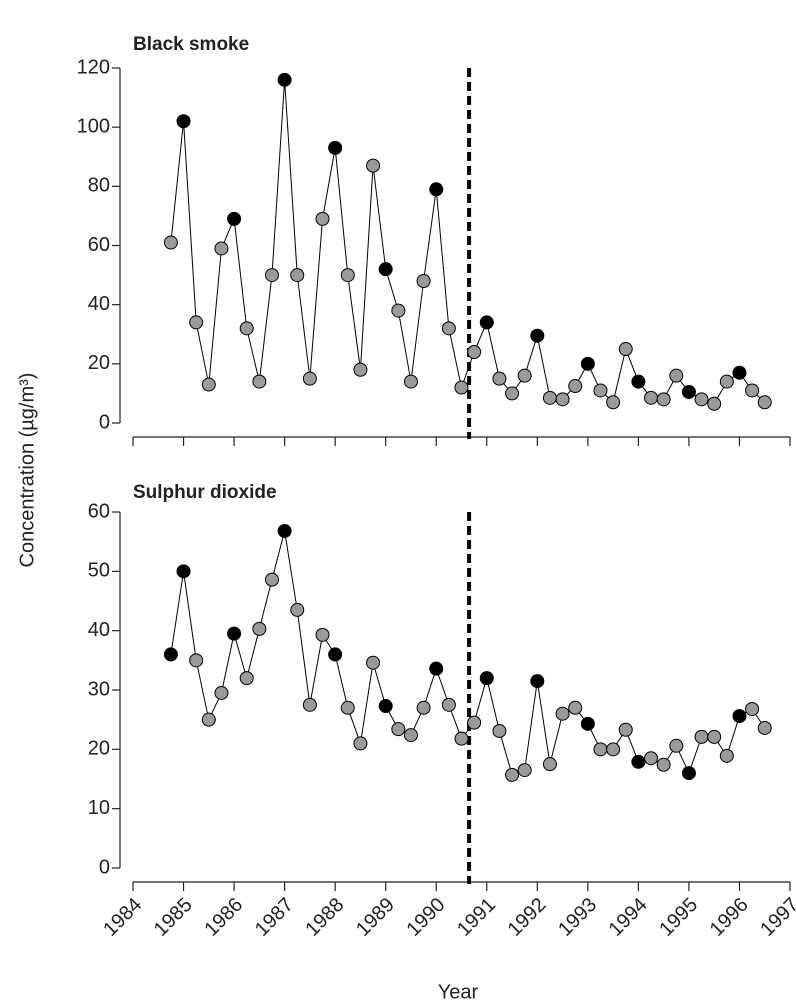 This screenshot has width=796, height=1007. I want to click on y-tick-label: 30, so click(99, 689).